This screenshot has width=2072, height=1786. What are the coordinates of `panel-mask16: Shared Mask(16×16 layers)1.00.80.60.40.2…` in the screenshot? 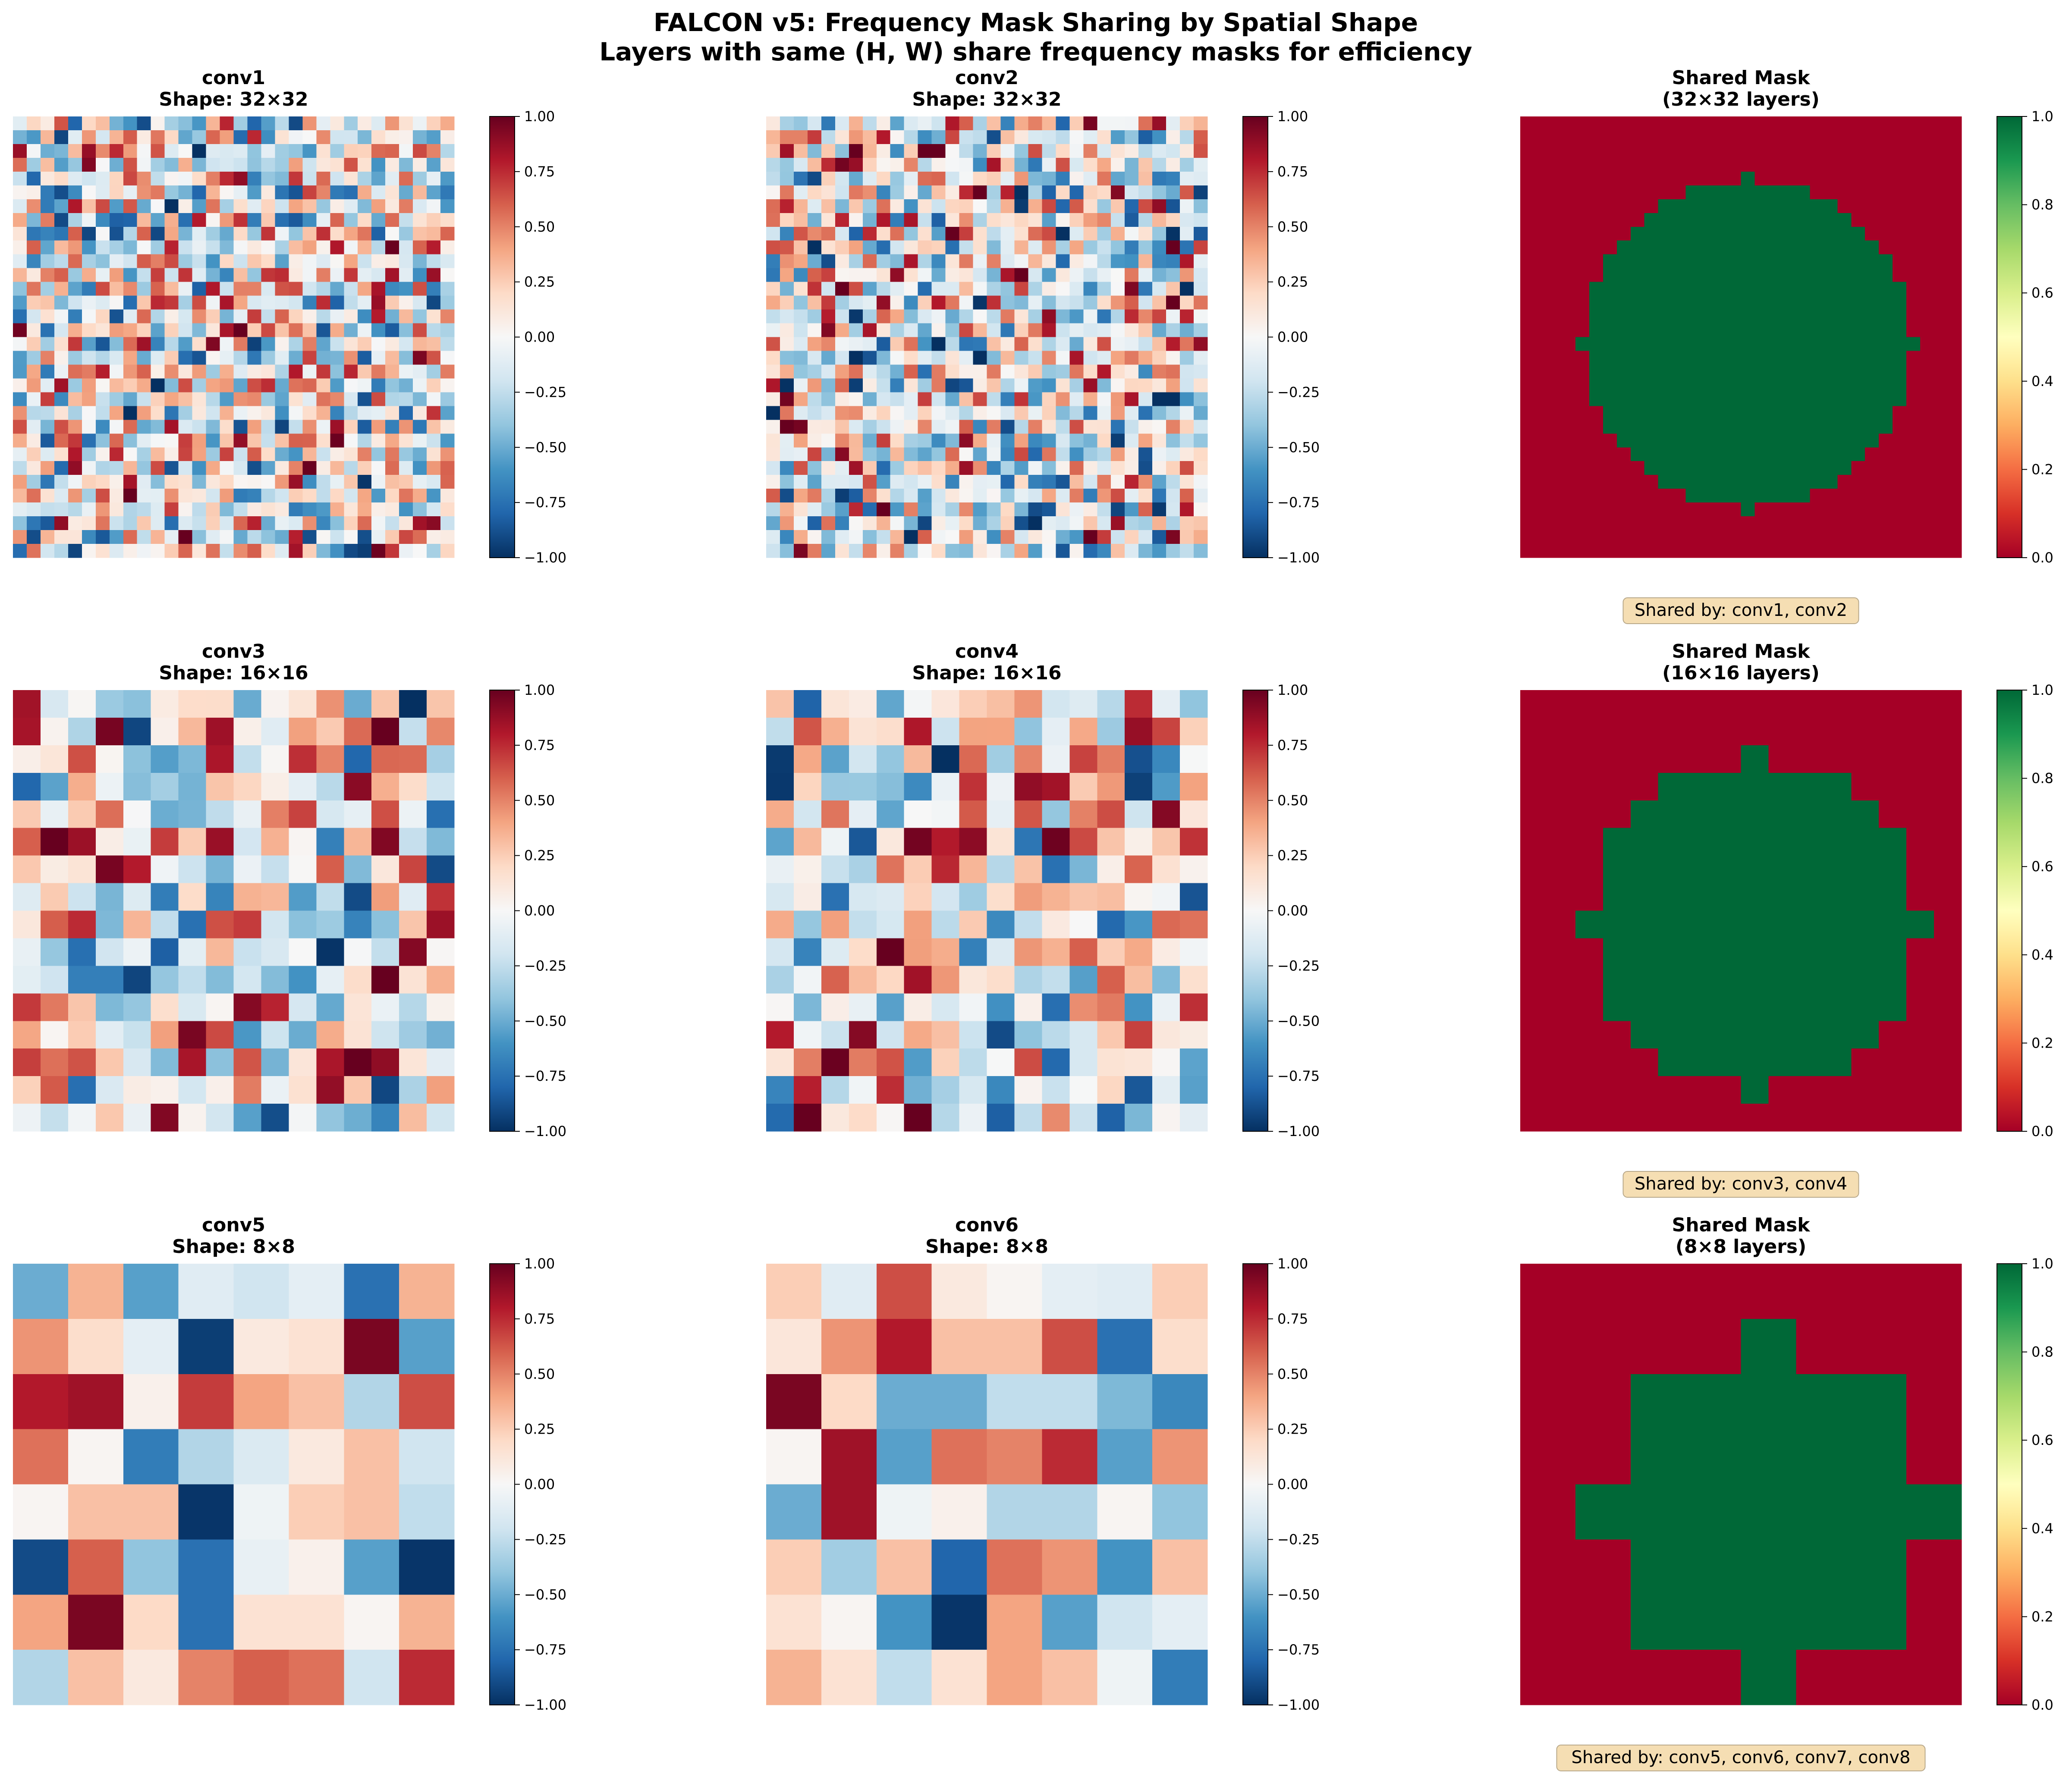 It's located at (1786, 919).